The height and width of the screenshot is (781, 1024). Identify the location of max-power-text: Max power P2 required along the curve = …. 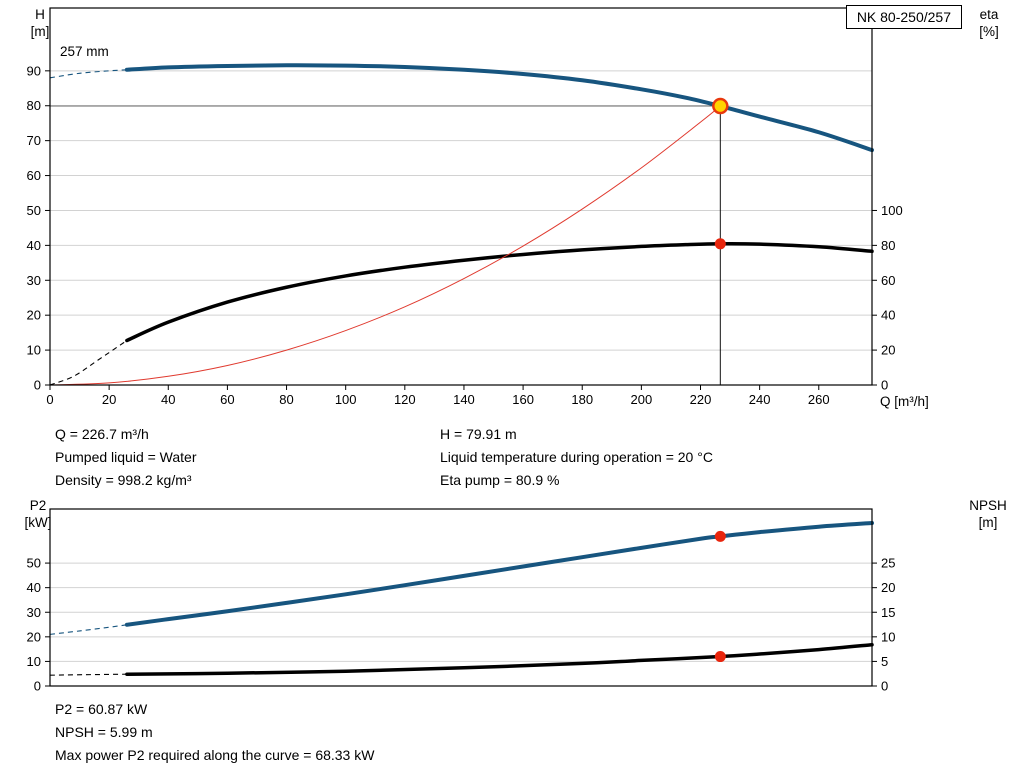
(215, 755).